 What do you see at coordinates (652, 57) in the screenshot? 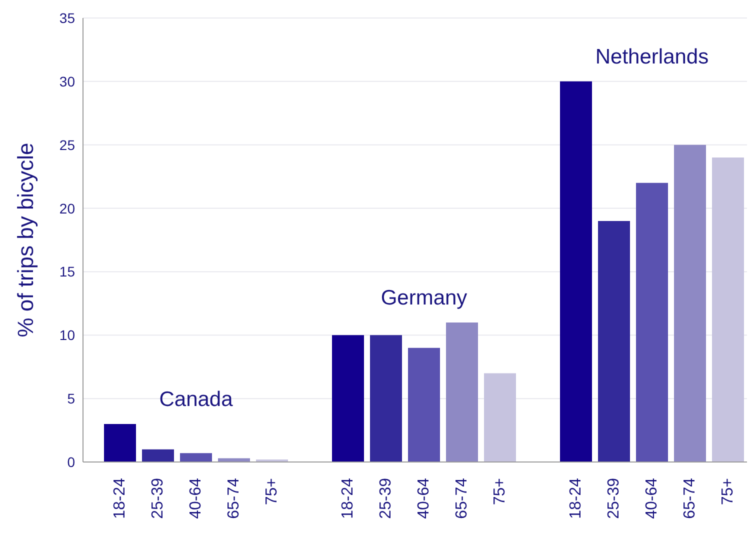
I see `annotation: Netherlands` at bounding box center [652, 57].